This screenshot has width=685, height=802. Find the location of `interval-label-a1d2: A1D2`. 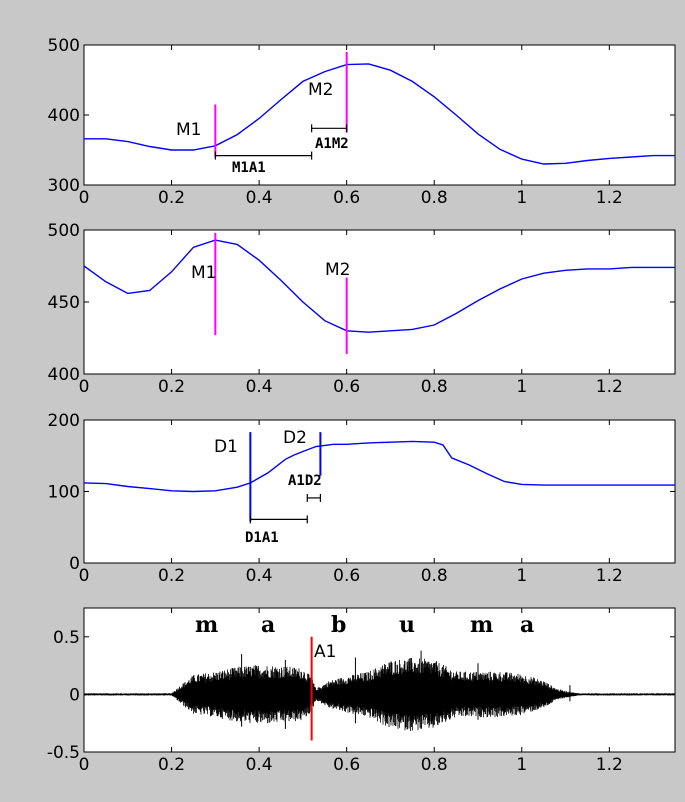

interval-label-a1d2: A1D2 is located at coordinates (305, 481).